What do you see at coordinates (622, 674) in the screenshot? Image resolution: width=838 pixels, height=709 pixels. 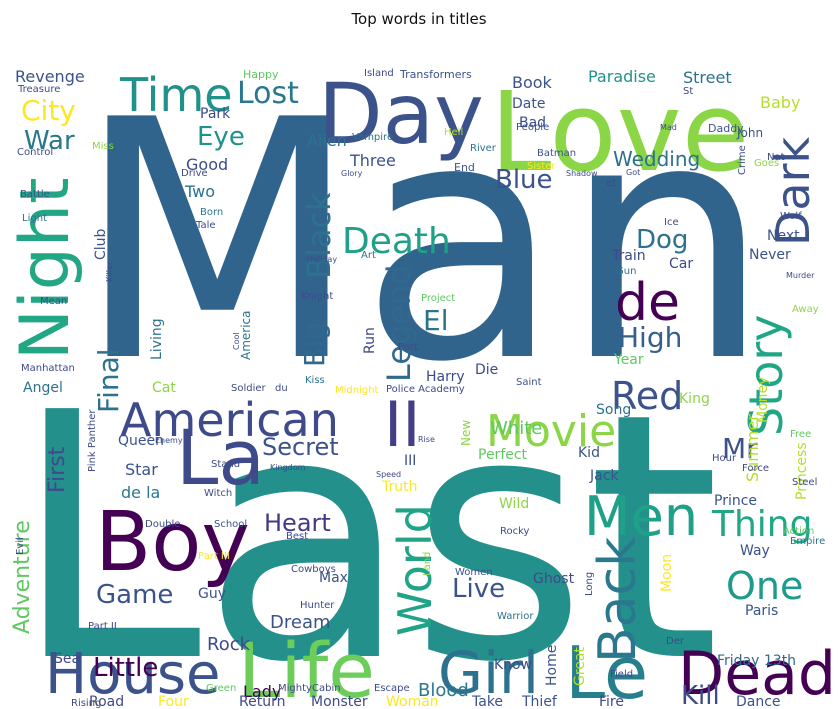 I see `word-field: Field` at bounding box center [622, 674].